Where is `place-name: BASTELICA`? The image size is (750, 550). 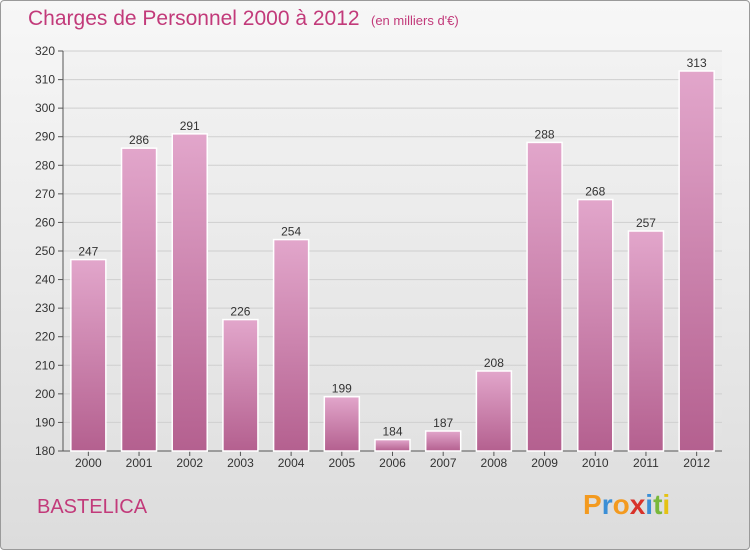 place-name: BASTELICA is located at coordinates (92, 507).